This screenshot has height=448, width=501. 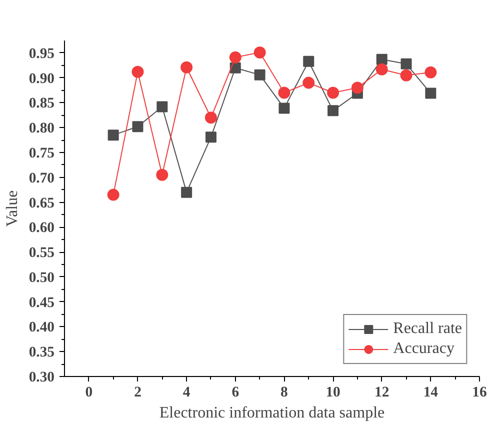 What do you see at coordinates (41, 228) in the screenshot?
I see `y-tick-label: 0.60` at bounding box center [41, 228].